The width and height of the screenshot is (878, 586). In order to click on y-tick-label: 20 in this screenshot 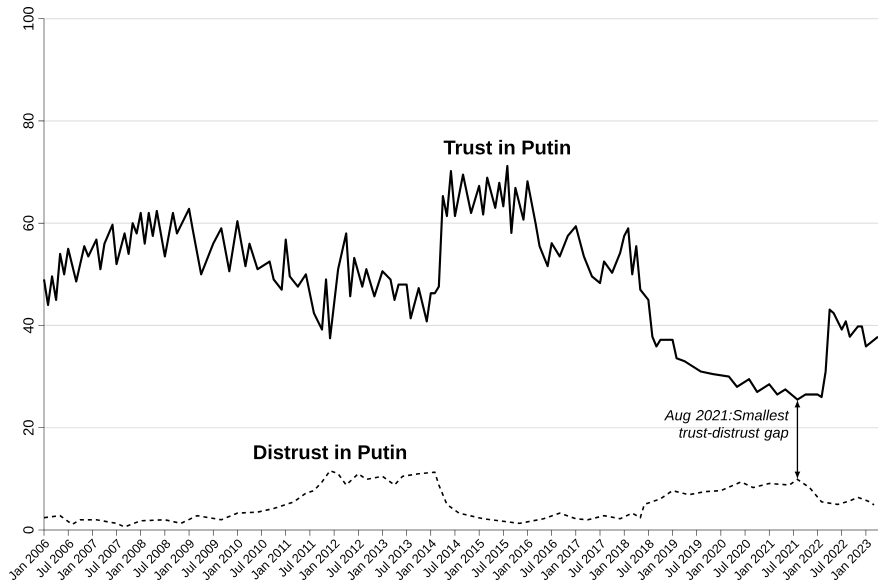, I will do `click(28, 428)`.